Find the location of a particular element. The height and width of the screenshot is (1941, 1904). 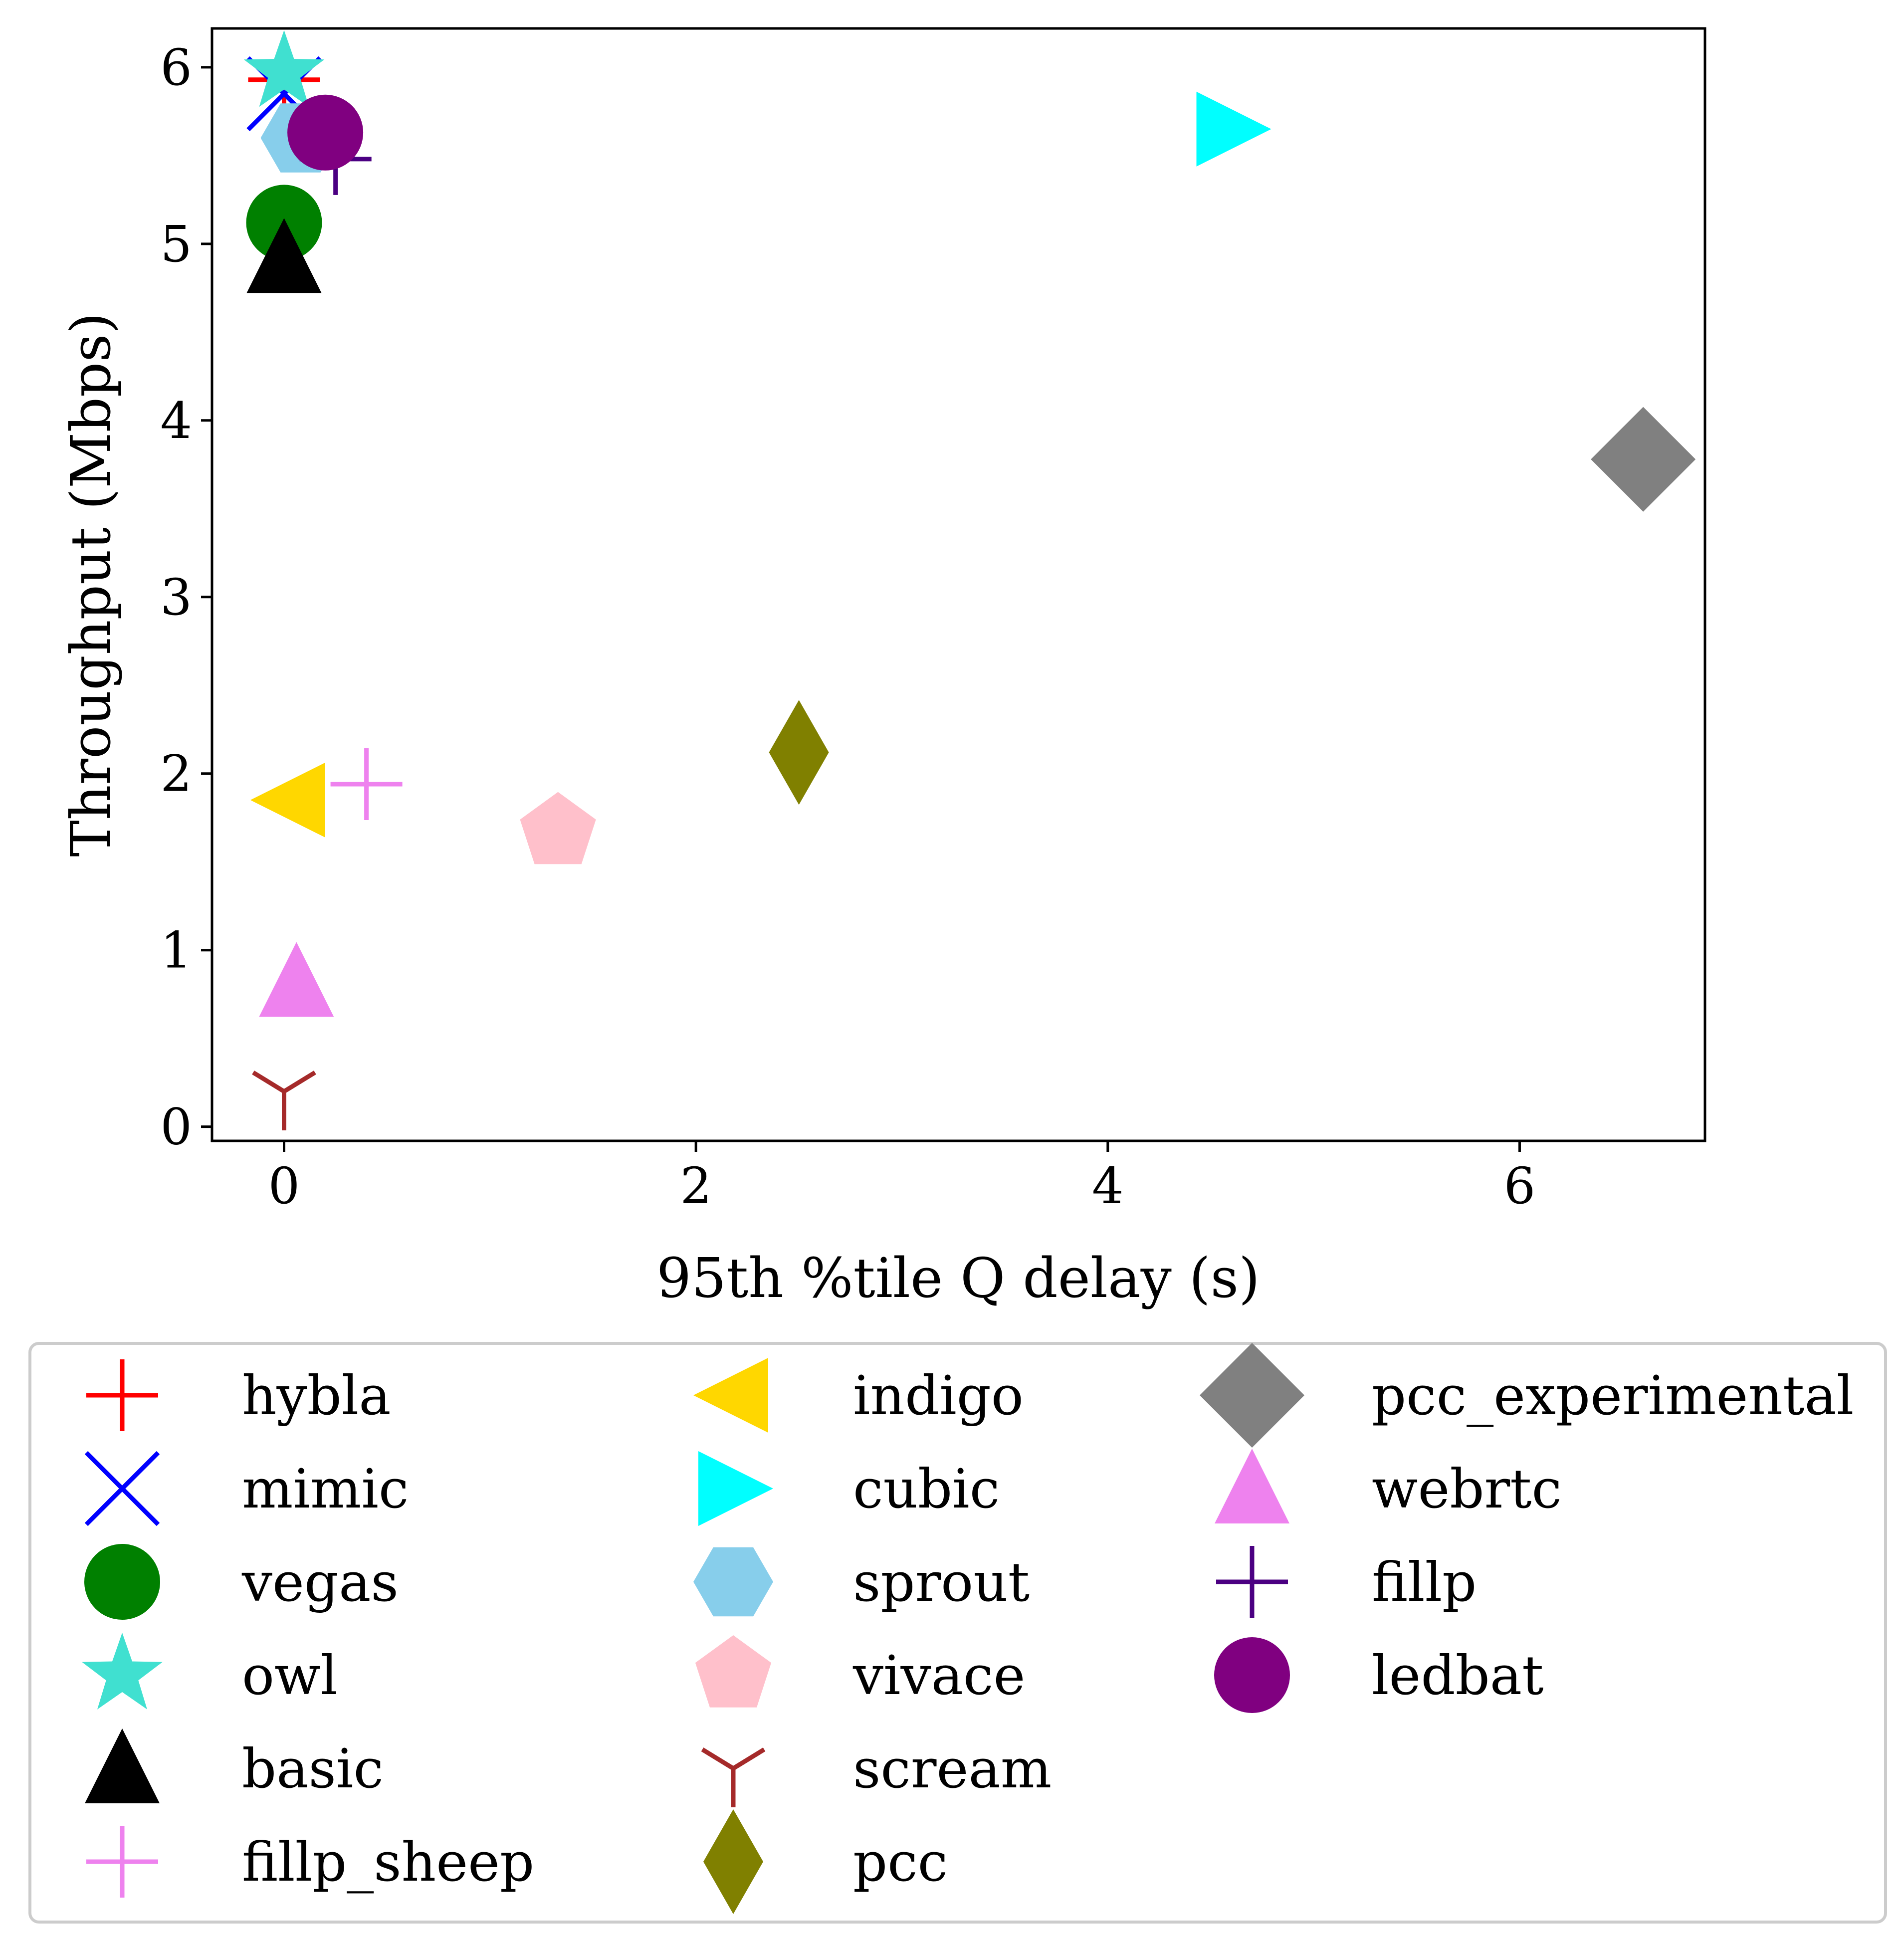

legend-item-mimic: mimic is located at coordinates (247, 1488).